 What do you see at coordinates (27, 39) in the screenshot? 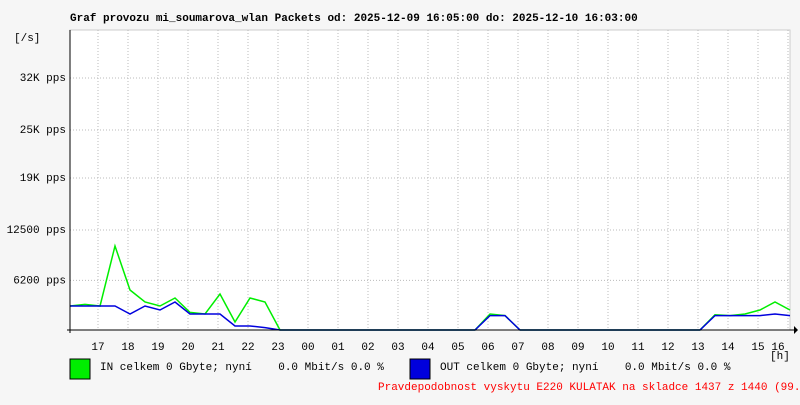
I see `y-axis-label: [/s]` at bounding box center [27, 39].